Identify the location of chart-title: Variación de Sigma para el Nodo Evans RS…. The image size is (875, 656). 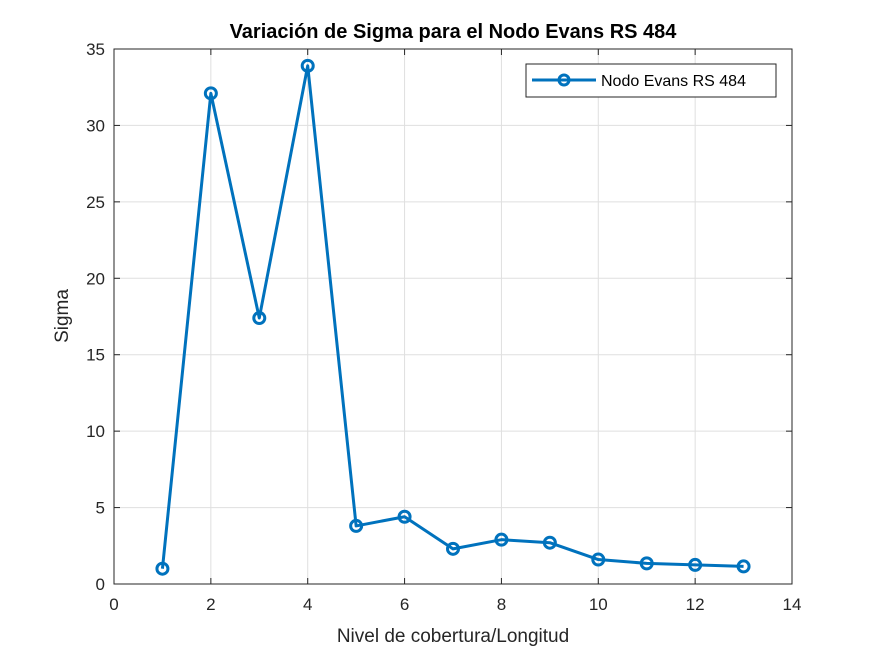
(454, 32).